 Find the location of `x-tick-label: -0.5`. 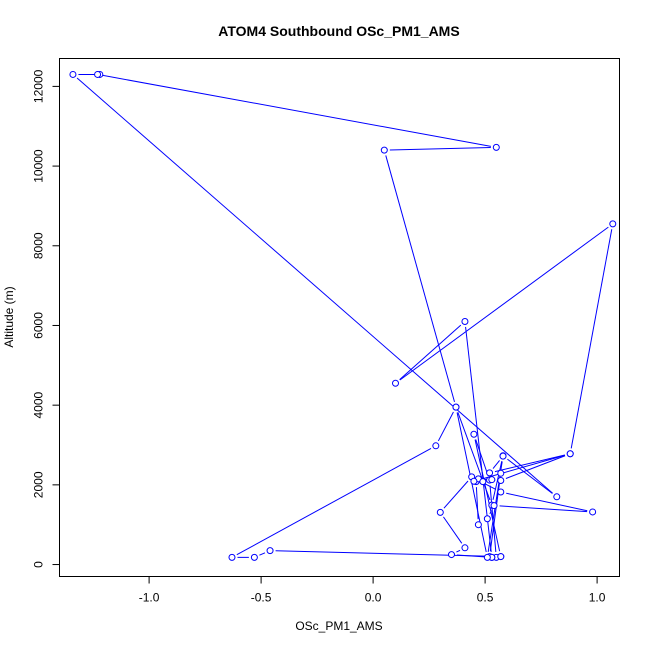

x-tick-label: -0.5 is located at coordinates (261, 598).